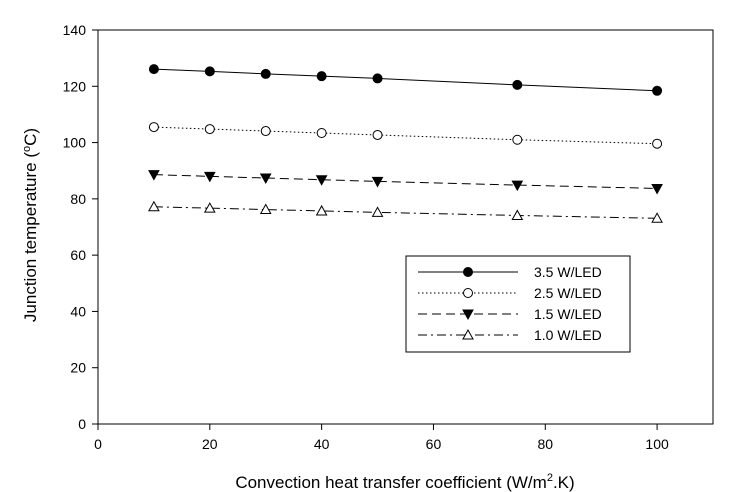 This screenshot has height=492, width=729. Describe the element at coordinates (30, 225) in the screenshot. I see `y-axis-title: Junction temperature (oC)` at that location.